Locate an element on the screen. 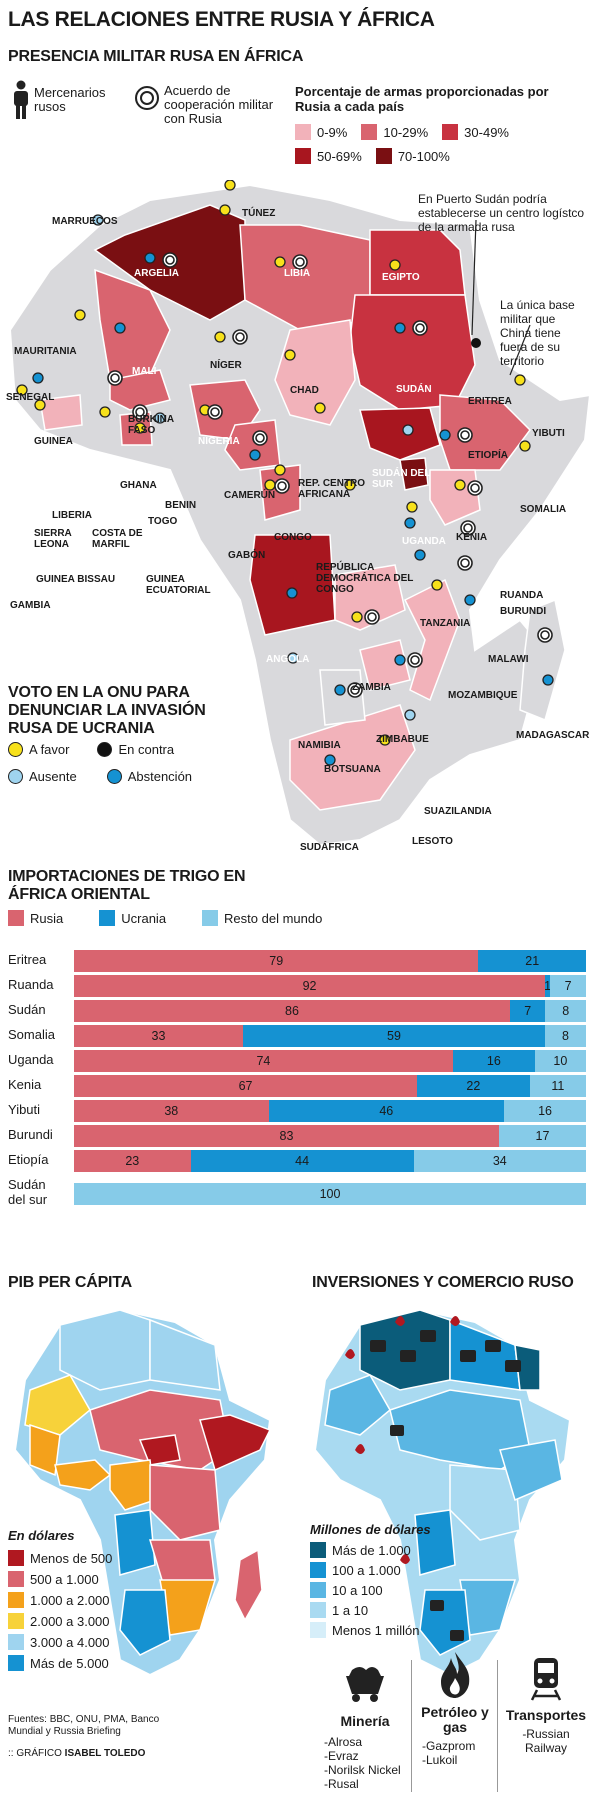  weapons-range-3: 50-69% is located at coordinates (328, 156).